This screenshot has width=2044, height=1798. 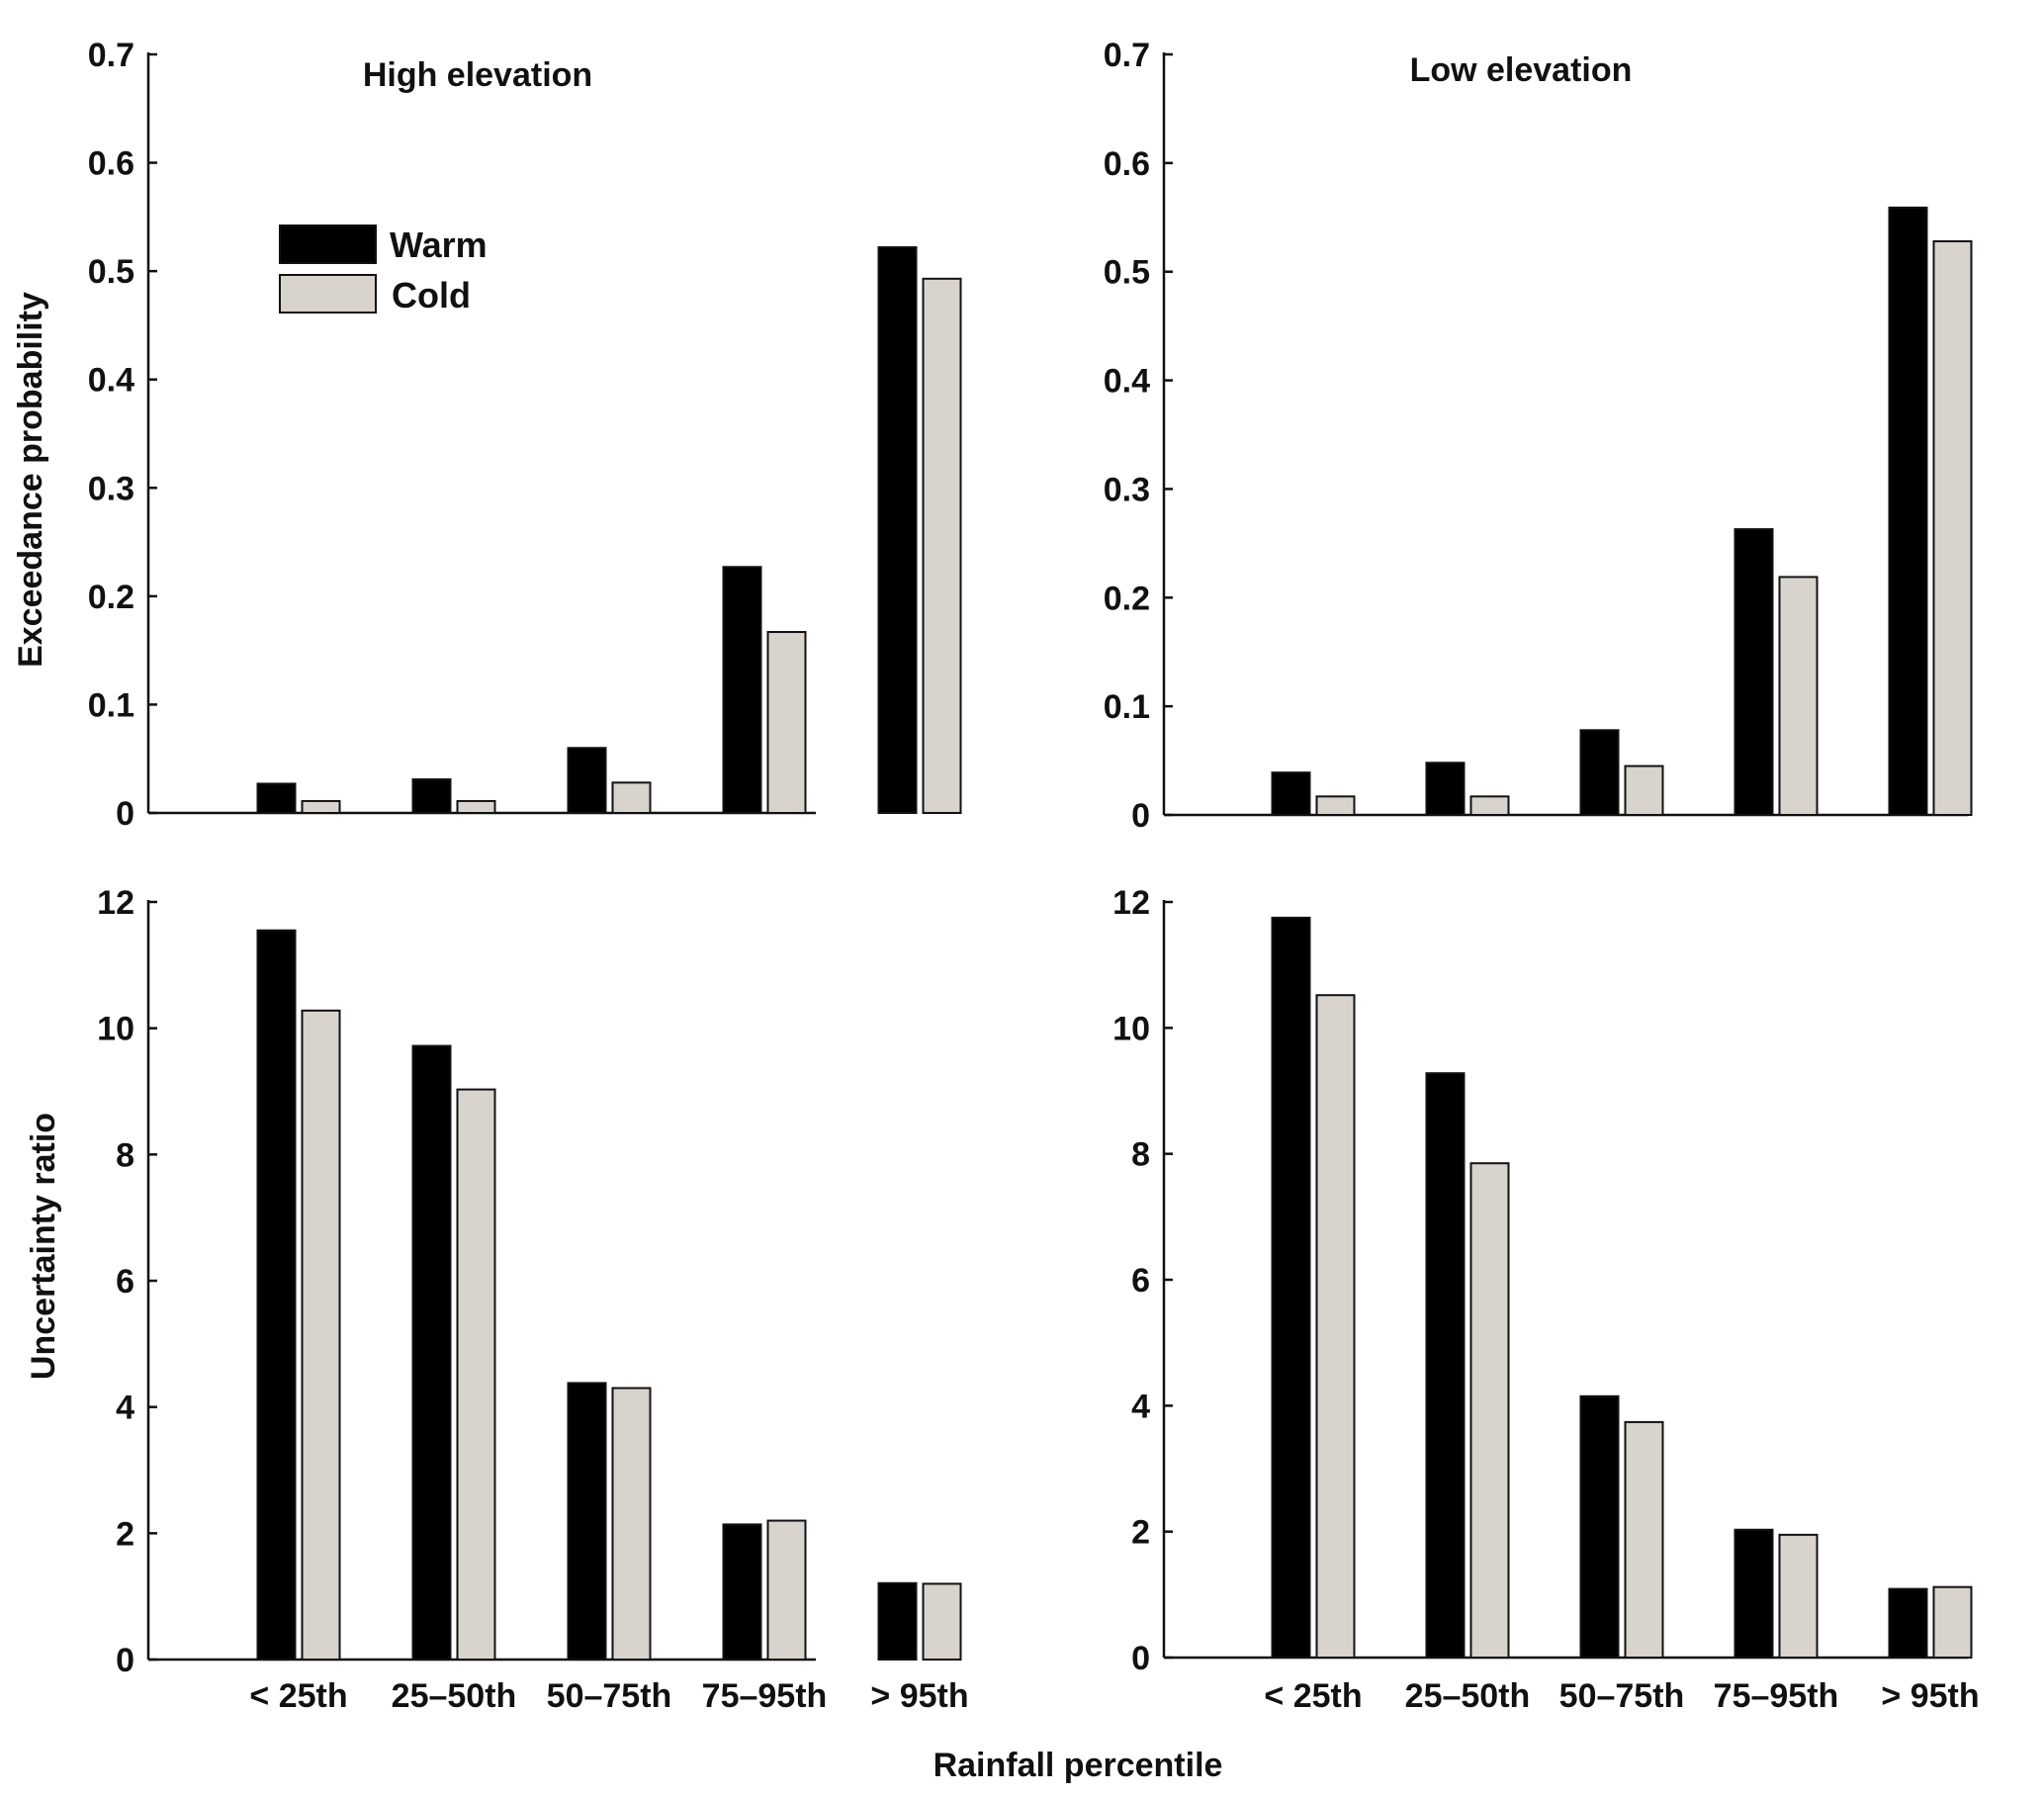 What do you see at coordinates (1521, 70) in the screenshot?
I see `panel-title: Low elevation` at bounding box center [1521, 70].